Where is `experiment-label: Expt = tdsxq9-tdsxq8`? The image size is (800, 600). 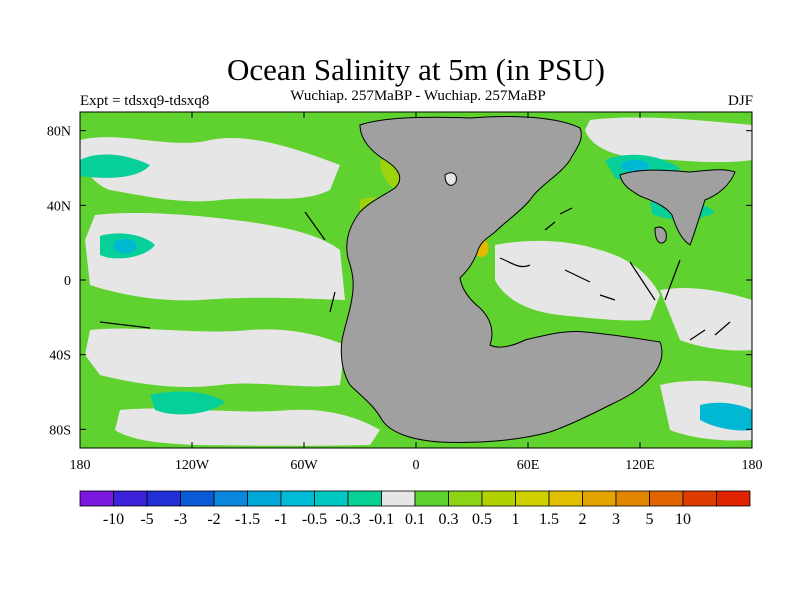 experiment-label: Expt = tdsxq9-tdsxq8 is located at coordinates (145, 101).